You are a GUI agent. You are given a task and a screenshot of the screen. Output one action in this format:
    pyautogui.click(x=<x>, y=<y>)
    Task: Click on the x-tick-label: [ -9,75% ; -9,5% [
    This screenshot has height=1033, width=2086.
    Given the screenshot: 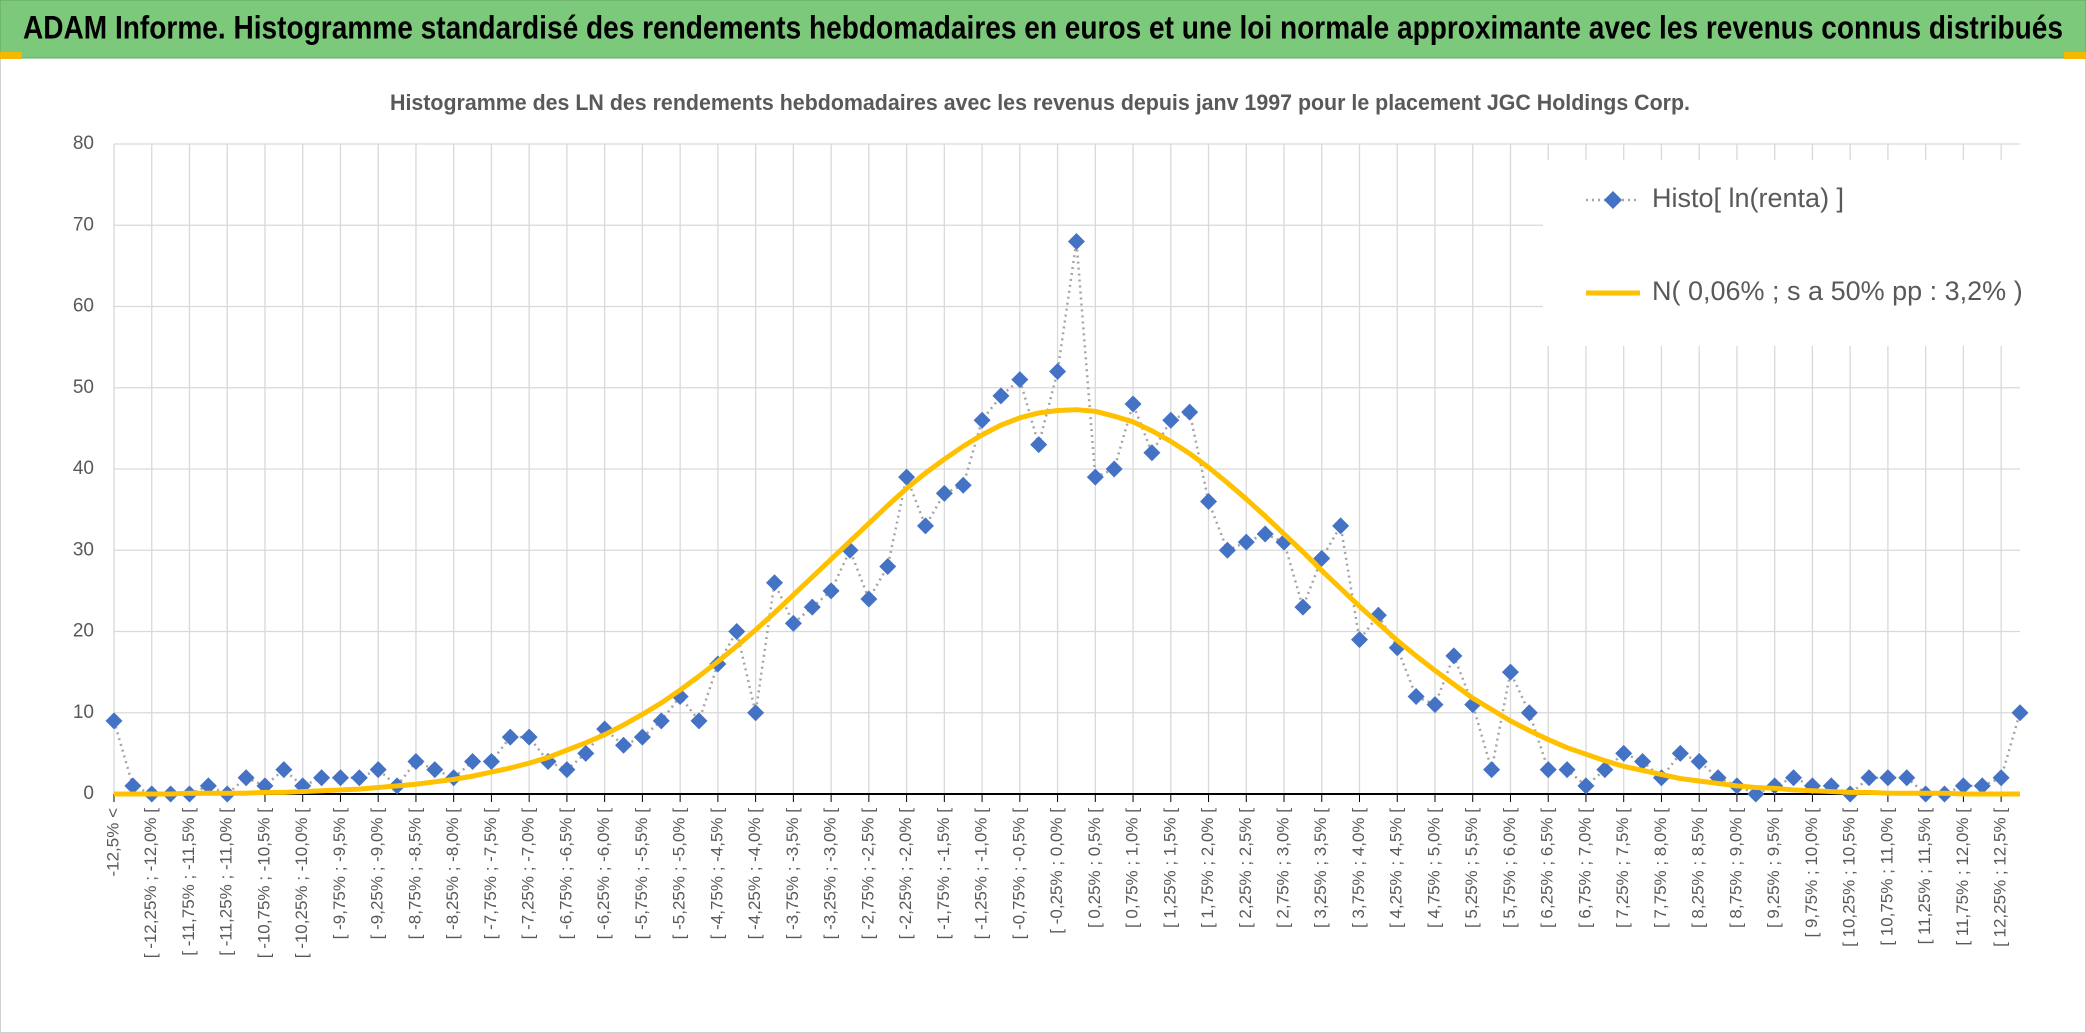 What is the action you would take?
    pyautogui.click(x=339, y=874)
    